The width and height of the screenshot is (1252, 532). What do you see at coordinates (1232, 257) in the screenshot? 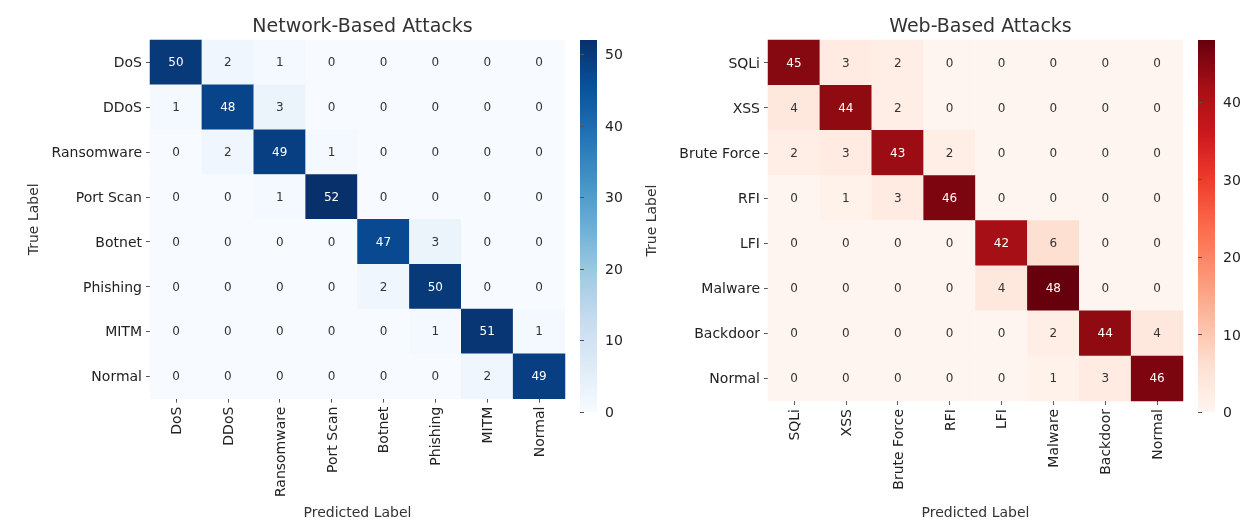
I see `color-bar-label: 20` at bounding box center [1232, 257].